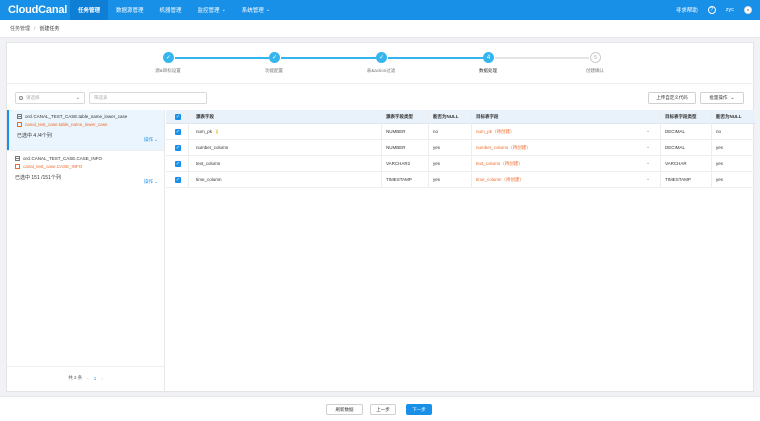  I want to click on batch-operation-button: 批量操作 ⌄, so click(722, 98).